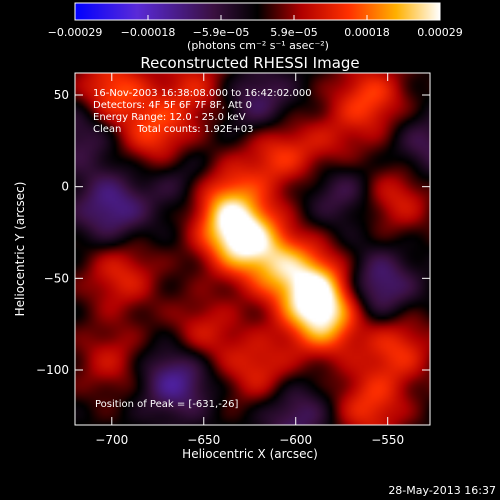 The image size is (500, 500). Describe the element at coordinates (202, 93) in the screenshot. I see `annotation-time-range: 16-Nov-2003 16:38:08.000 to 16:42:02.000` at that location.